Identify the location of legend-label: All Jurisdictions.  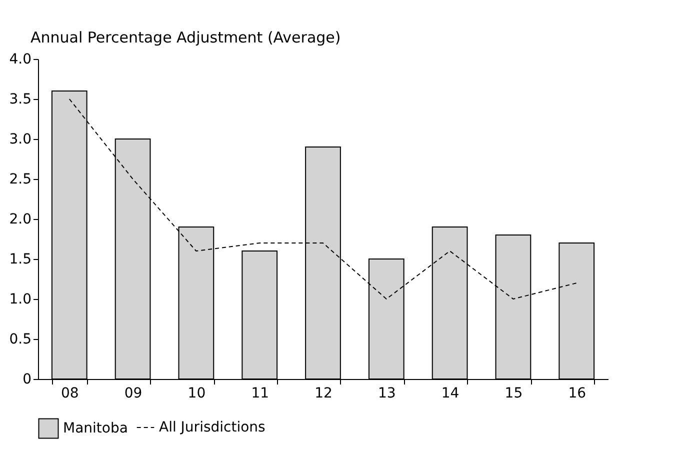
(212, 428).